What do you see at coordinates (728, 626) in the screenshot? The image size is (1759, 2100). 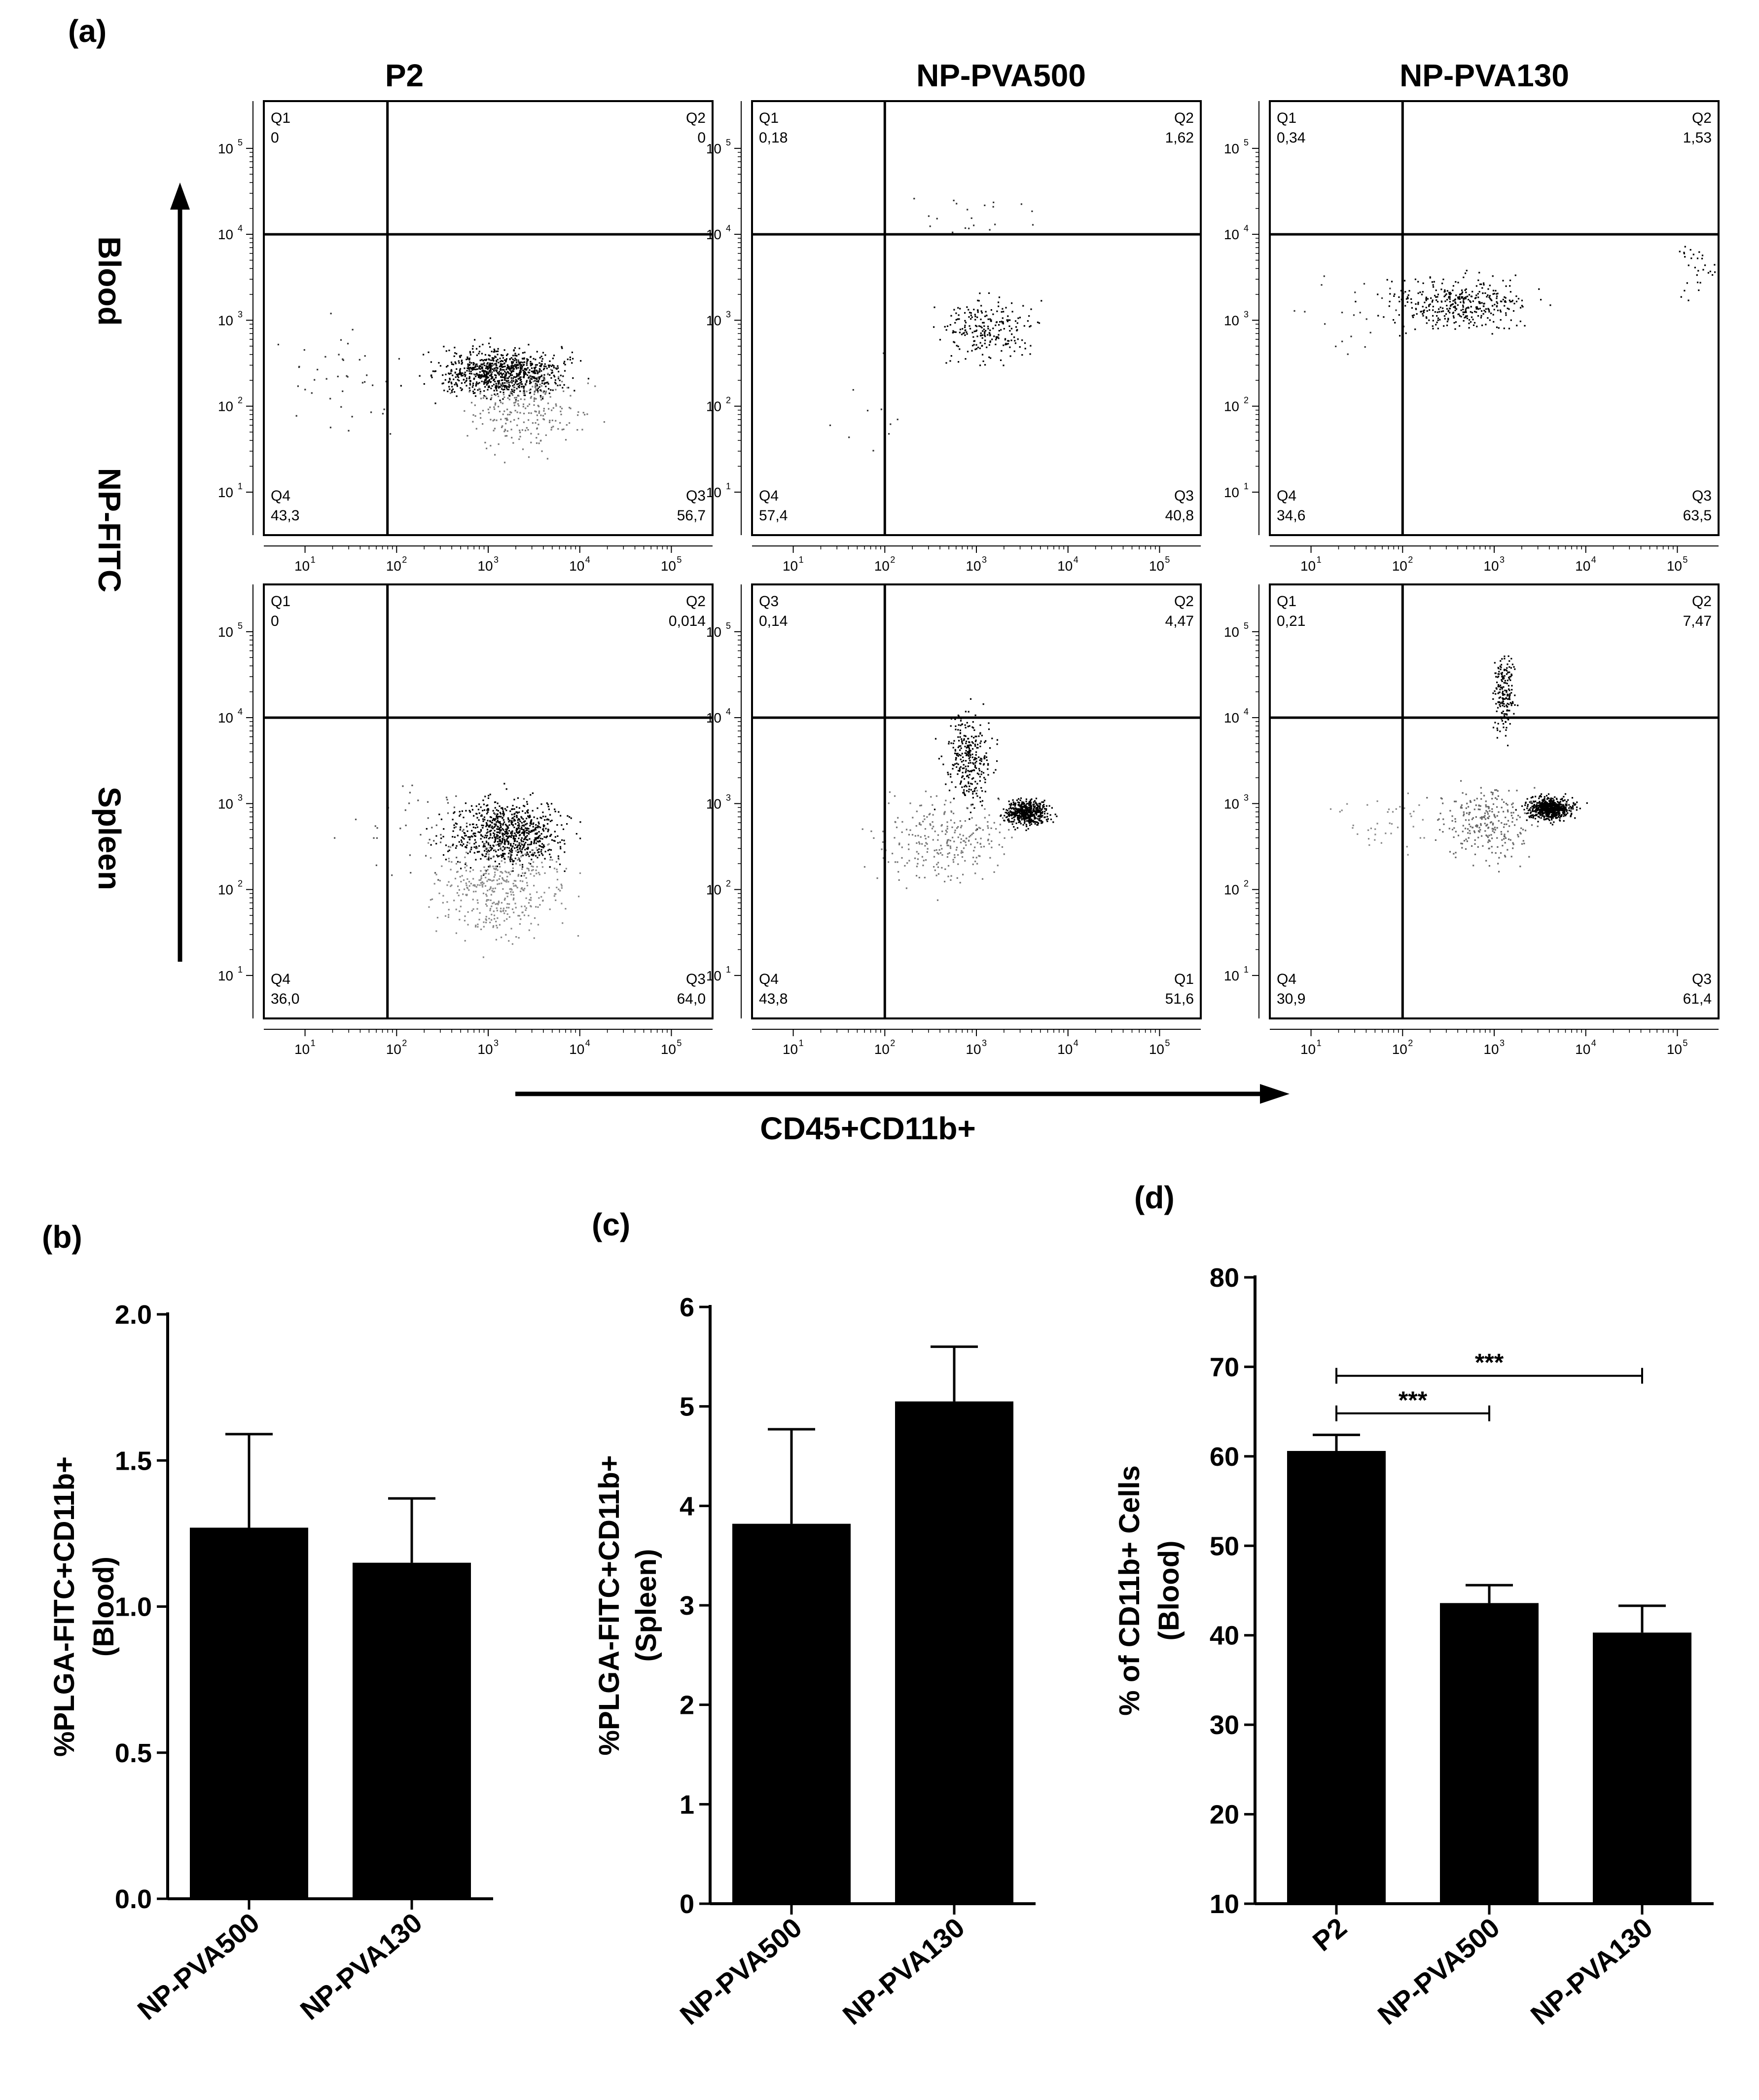 I see `y-tick-exponent: 5` at bounding box center [728, 626].